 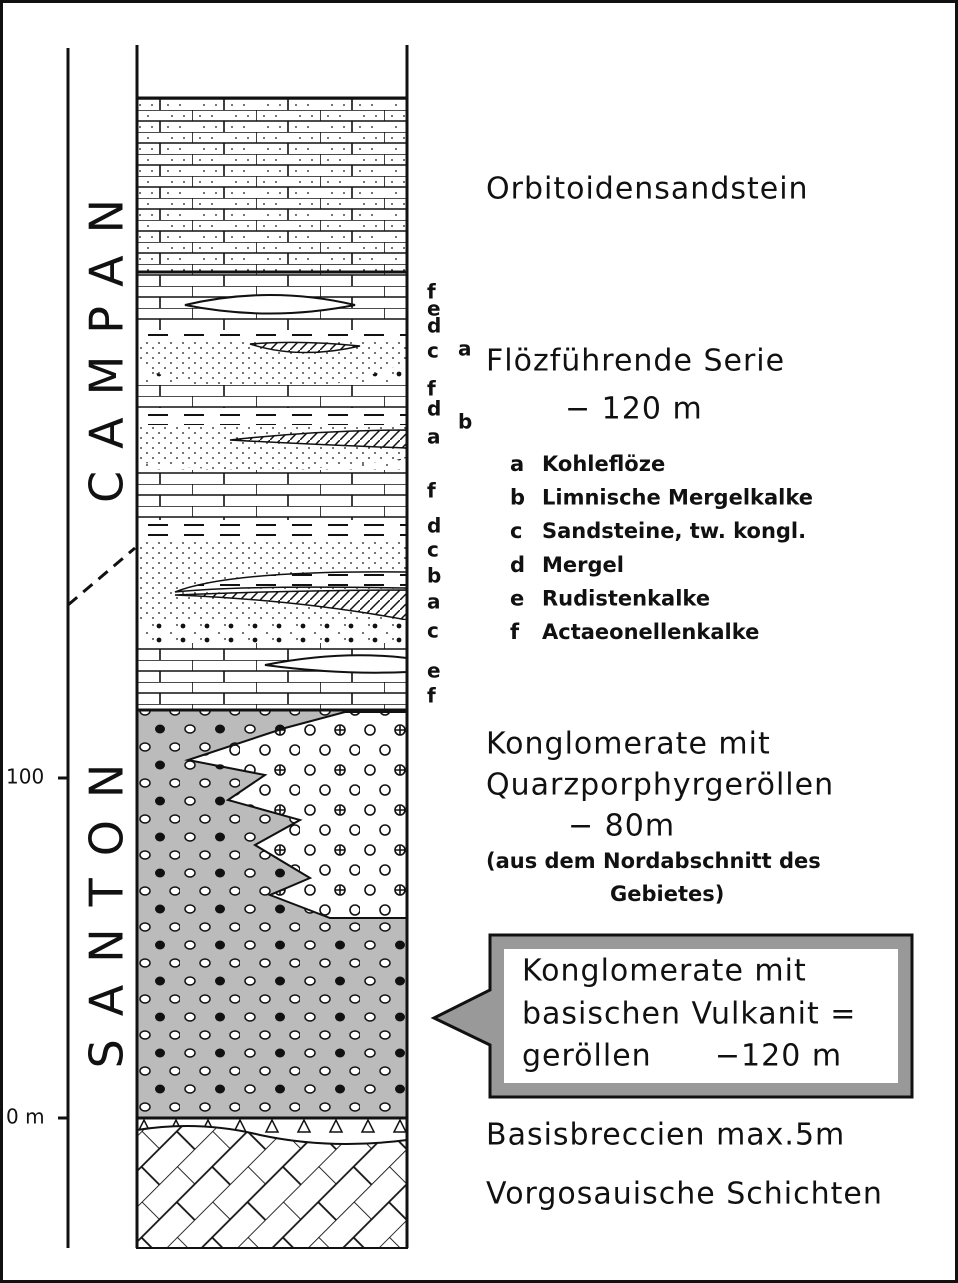 What do you see at coordinates (684, 1194) in the screenshot?
I see `unit-label: Vorgosauische Schichten` at bounding box center [684, 1194].